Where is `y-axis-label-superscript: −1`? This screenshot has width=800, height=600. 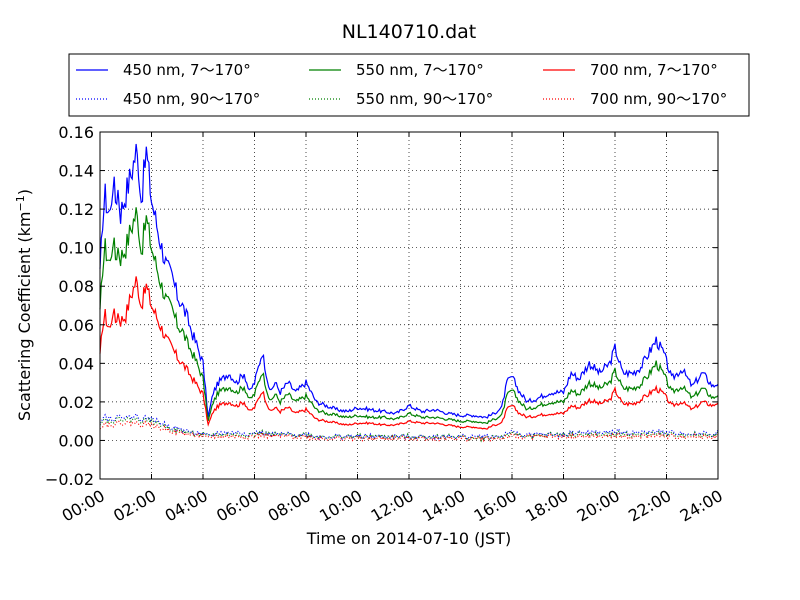
y-axis-label-superscript: −1 is located at coordinates (20, 203).